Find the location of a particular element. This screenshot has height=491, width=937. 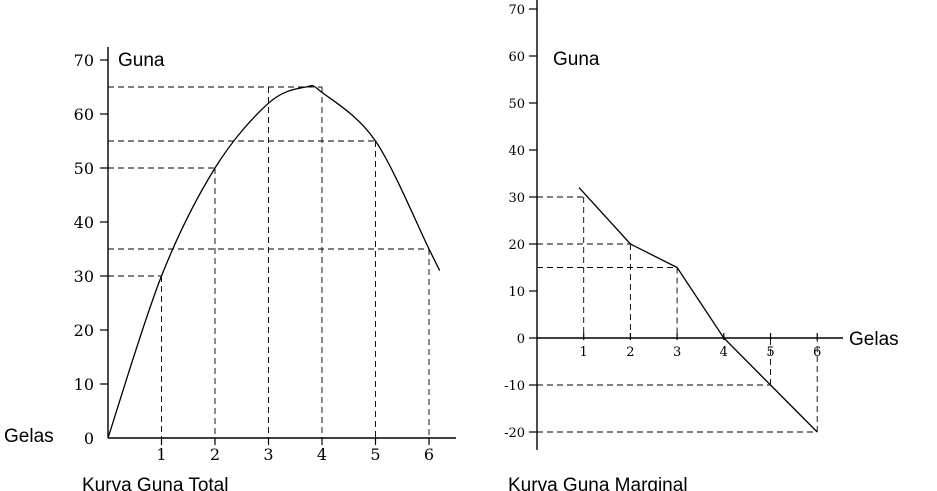

marginal-utility-line is located at coordinates (698, 310).